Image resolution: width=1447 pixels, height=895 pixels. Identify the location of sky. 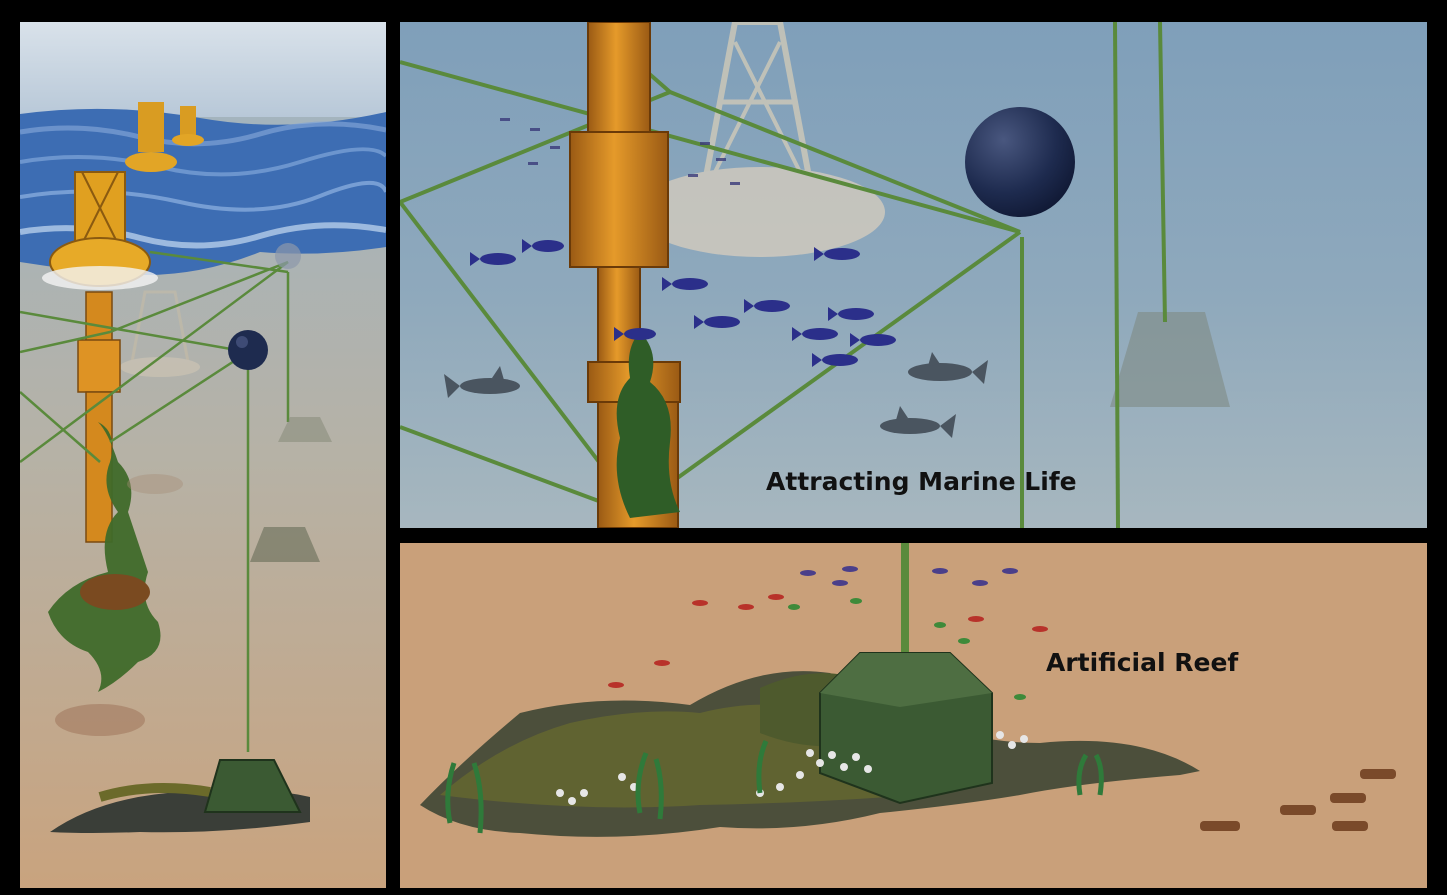
(203, 69).